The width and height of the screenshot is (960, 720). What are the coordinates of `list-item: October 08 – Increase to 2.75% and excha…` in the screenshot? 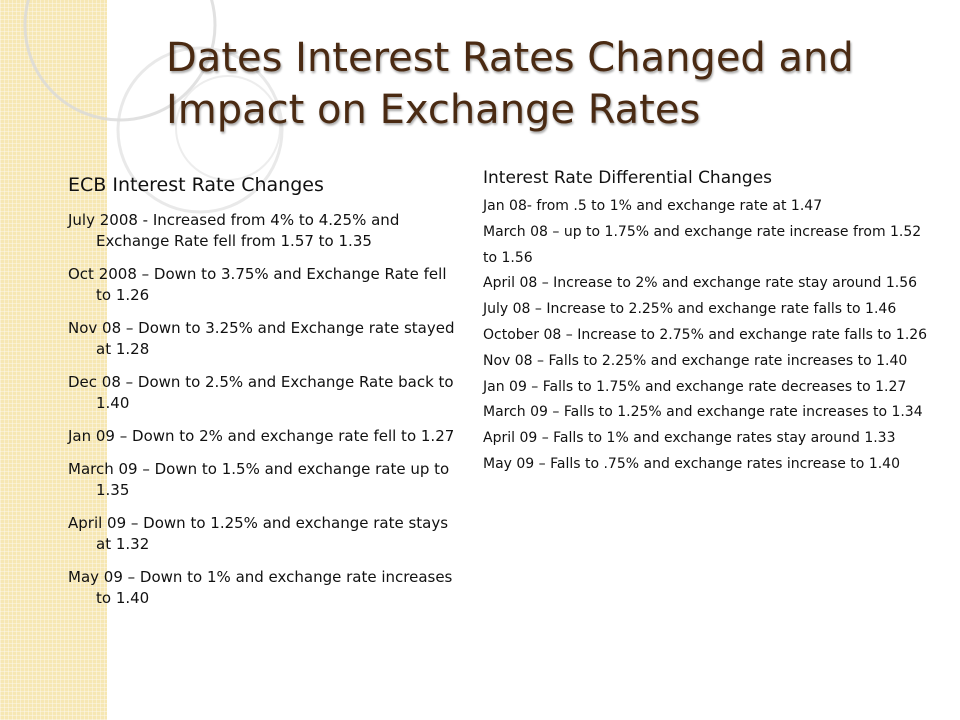 It's located at (705, 334).